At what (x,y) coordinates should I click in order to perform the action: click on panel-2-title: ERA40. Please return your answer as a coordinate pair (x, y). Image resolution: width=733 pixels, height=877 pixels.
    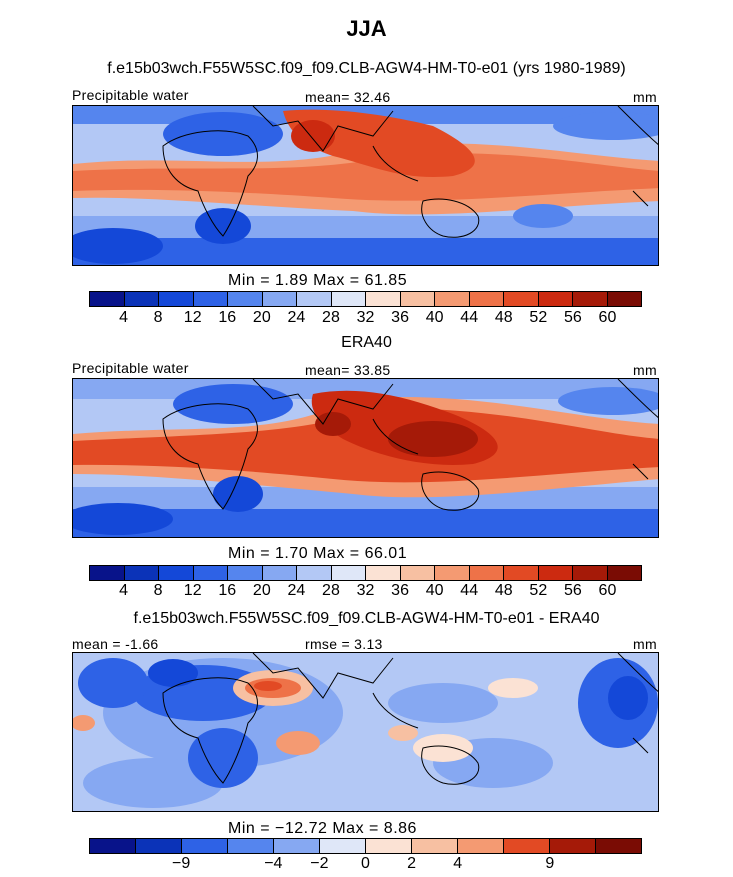
    Looking at the image, I should click on (366, 342).